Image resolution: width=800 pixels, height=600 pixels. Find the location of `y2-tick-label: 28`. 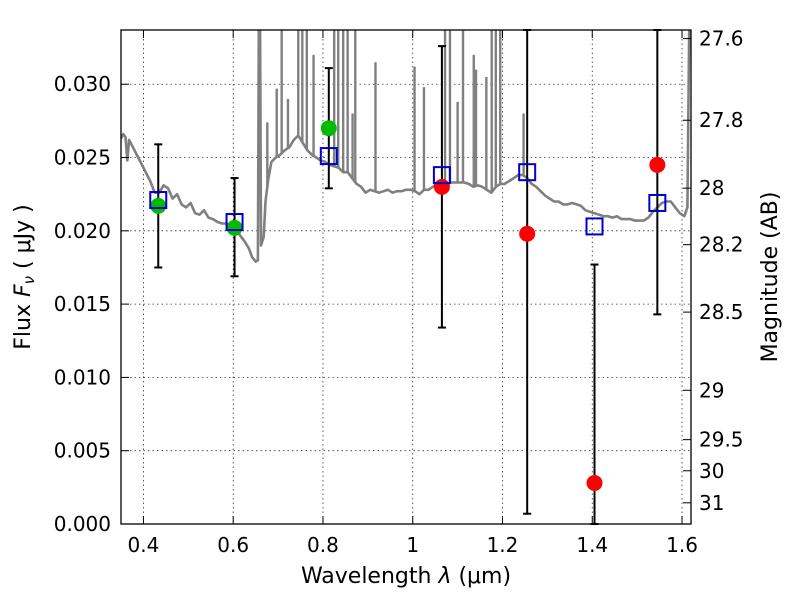

y2-tick-label: 28 is located at coordinates (711, 188).